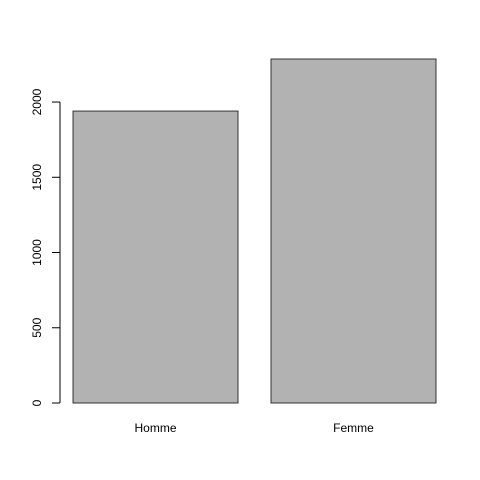  What do you see at coordinates (37, 252) in the screenshot?
I see `y-tick-label: 1000` at bounding box center [37, 252].